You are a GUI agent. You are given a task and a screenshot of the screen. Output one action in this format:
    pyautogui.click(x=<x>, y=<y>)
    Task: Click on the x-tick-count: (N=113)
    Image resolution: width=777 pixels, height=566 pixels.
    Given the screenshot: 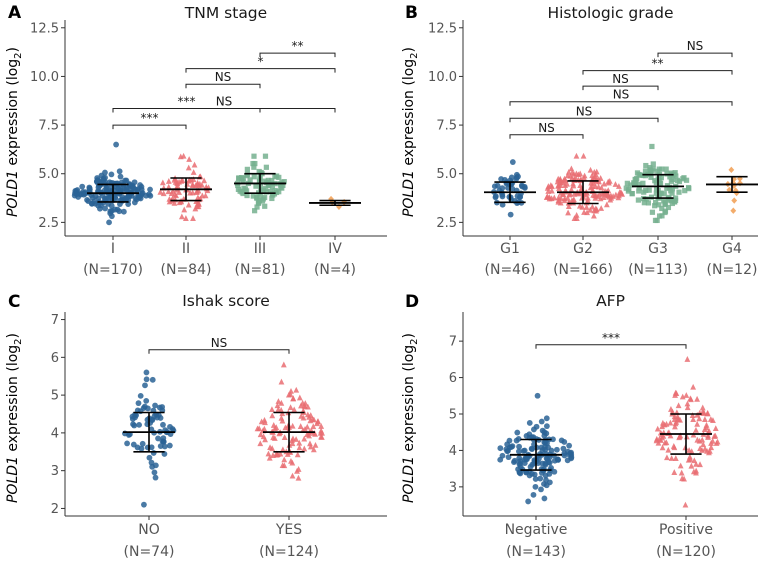 What is the action you would take?
    pyautogui.click(x=658, y=270)
    